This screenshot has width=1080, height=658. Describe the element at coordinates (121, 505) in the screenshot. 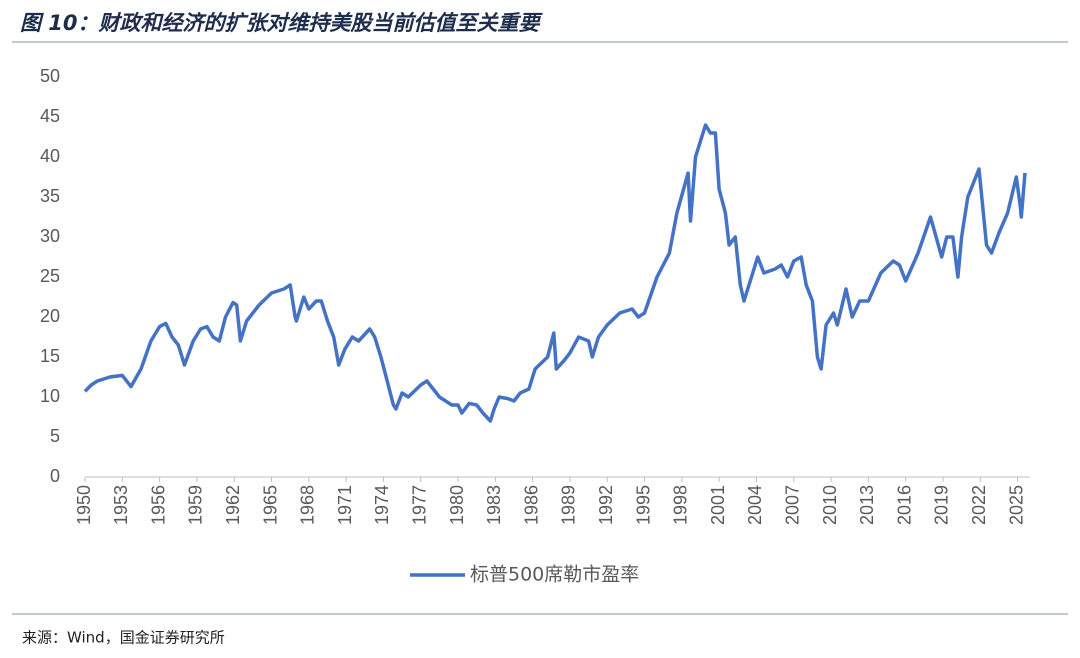

I see `x-tick-label: 1953` at that location.